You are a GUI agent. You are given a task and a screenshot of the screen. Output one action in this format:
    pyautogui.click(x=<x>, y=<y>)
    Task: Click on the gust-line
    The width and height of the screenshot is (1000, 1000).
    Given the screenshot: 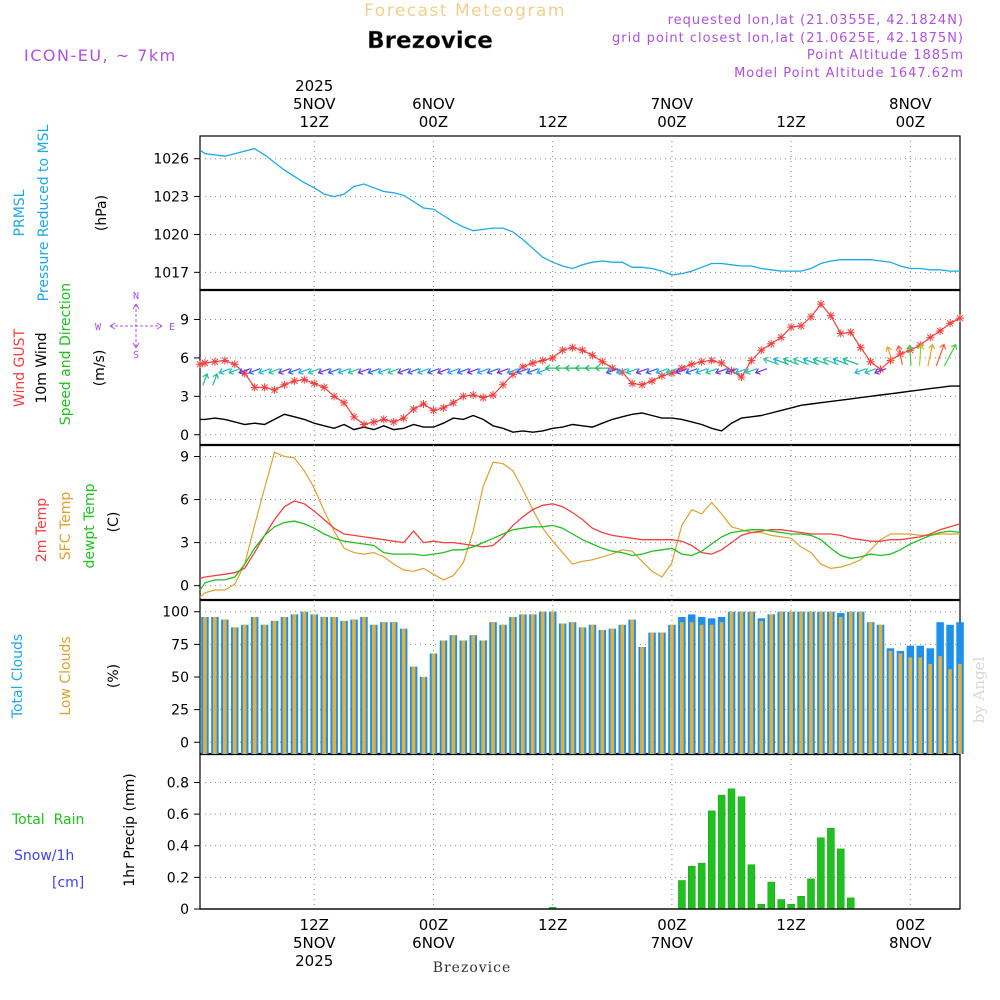 What is the action you would take?
    pyautogui.click(x=580, y=364)
    